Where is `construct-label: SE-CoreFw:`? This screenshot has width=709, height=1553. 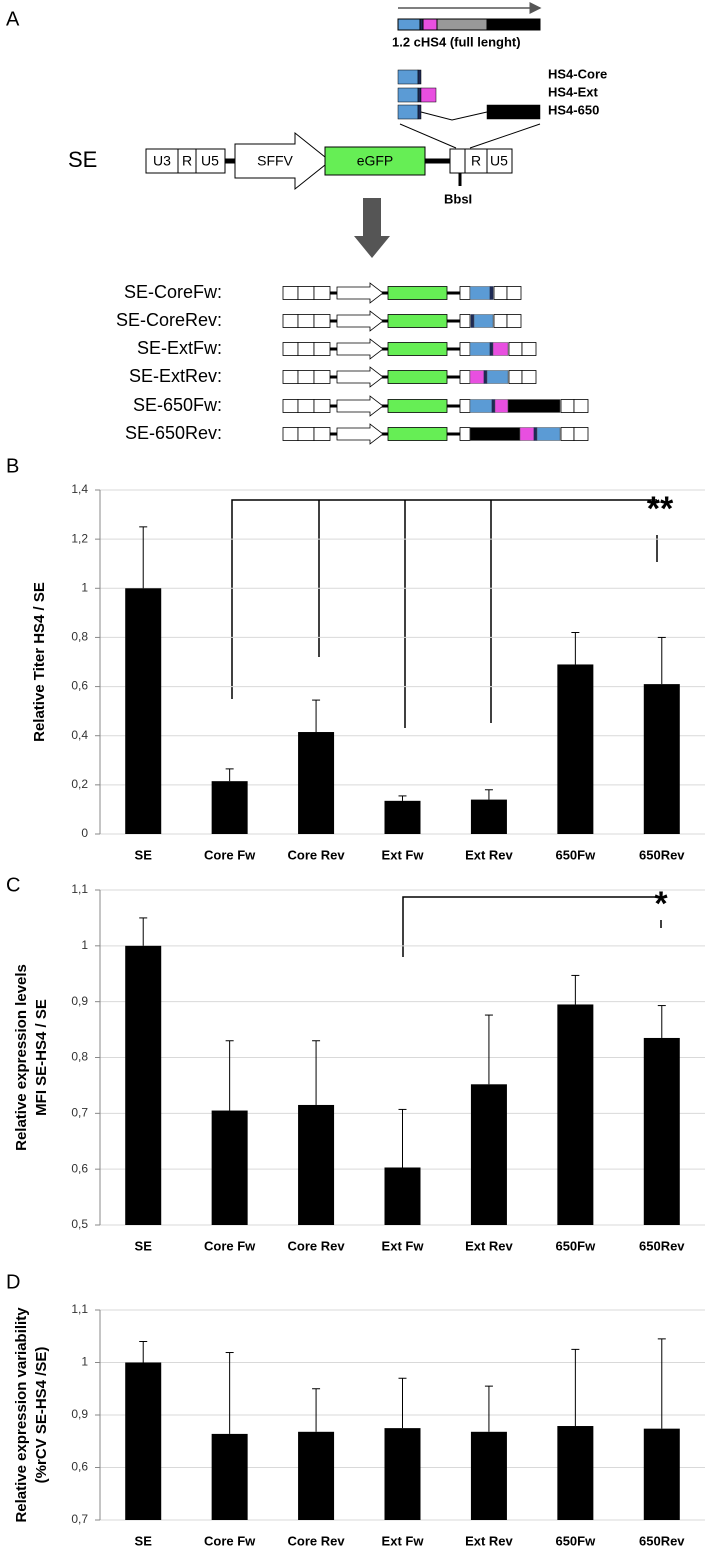
construct-label: SE-CoreFw: is located at coordinates (173, 292).